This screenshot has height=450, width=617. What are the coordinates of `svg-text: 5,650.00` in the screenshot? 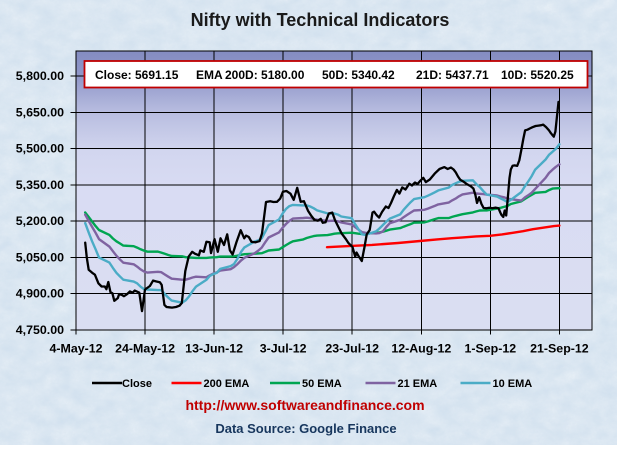 It's located at (40, 112).